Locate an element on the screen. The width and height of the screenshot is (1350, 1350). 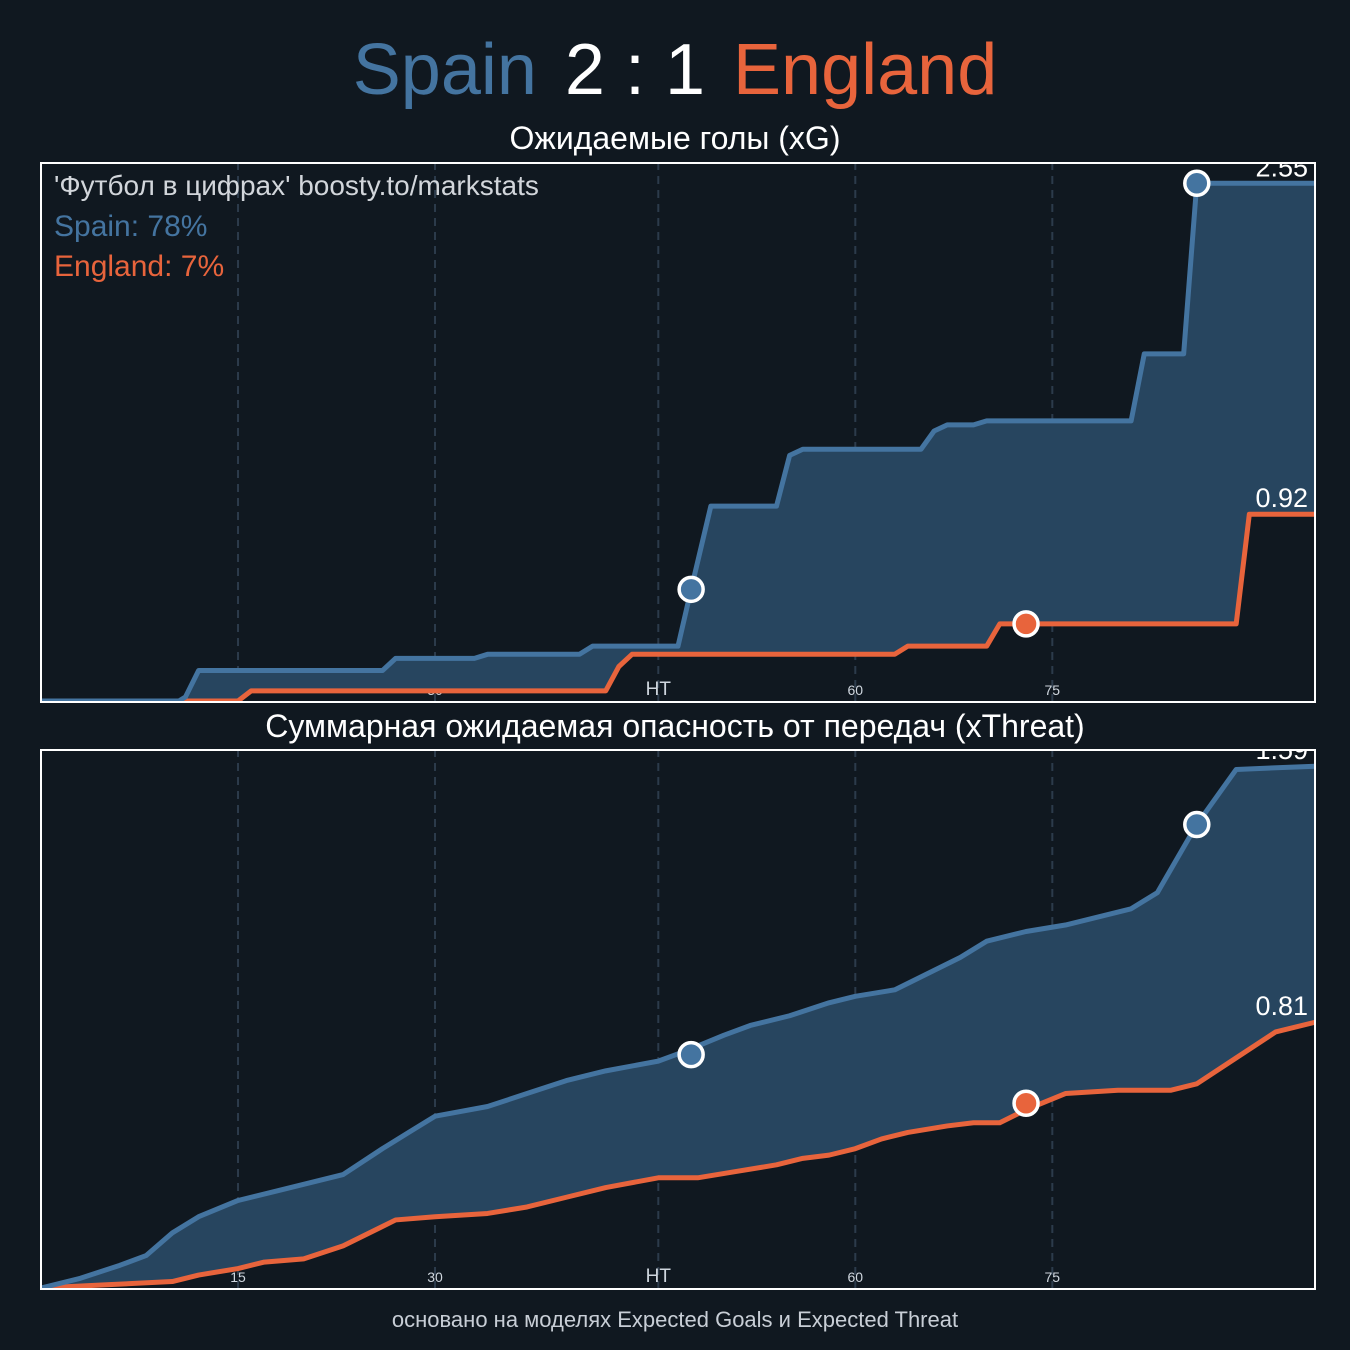
xg-chart-title: Ожидаемые голы (xG) is located at coordinates (675, 138).